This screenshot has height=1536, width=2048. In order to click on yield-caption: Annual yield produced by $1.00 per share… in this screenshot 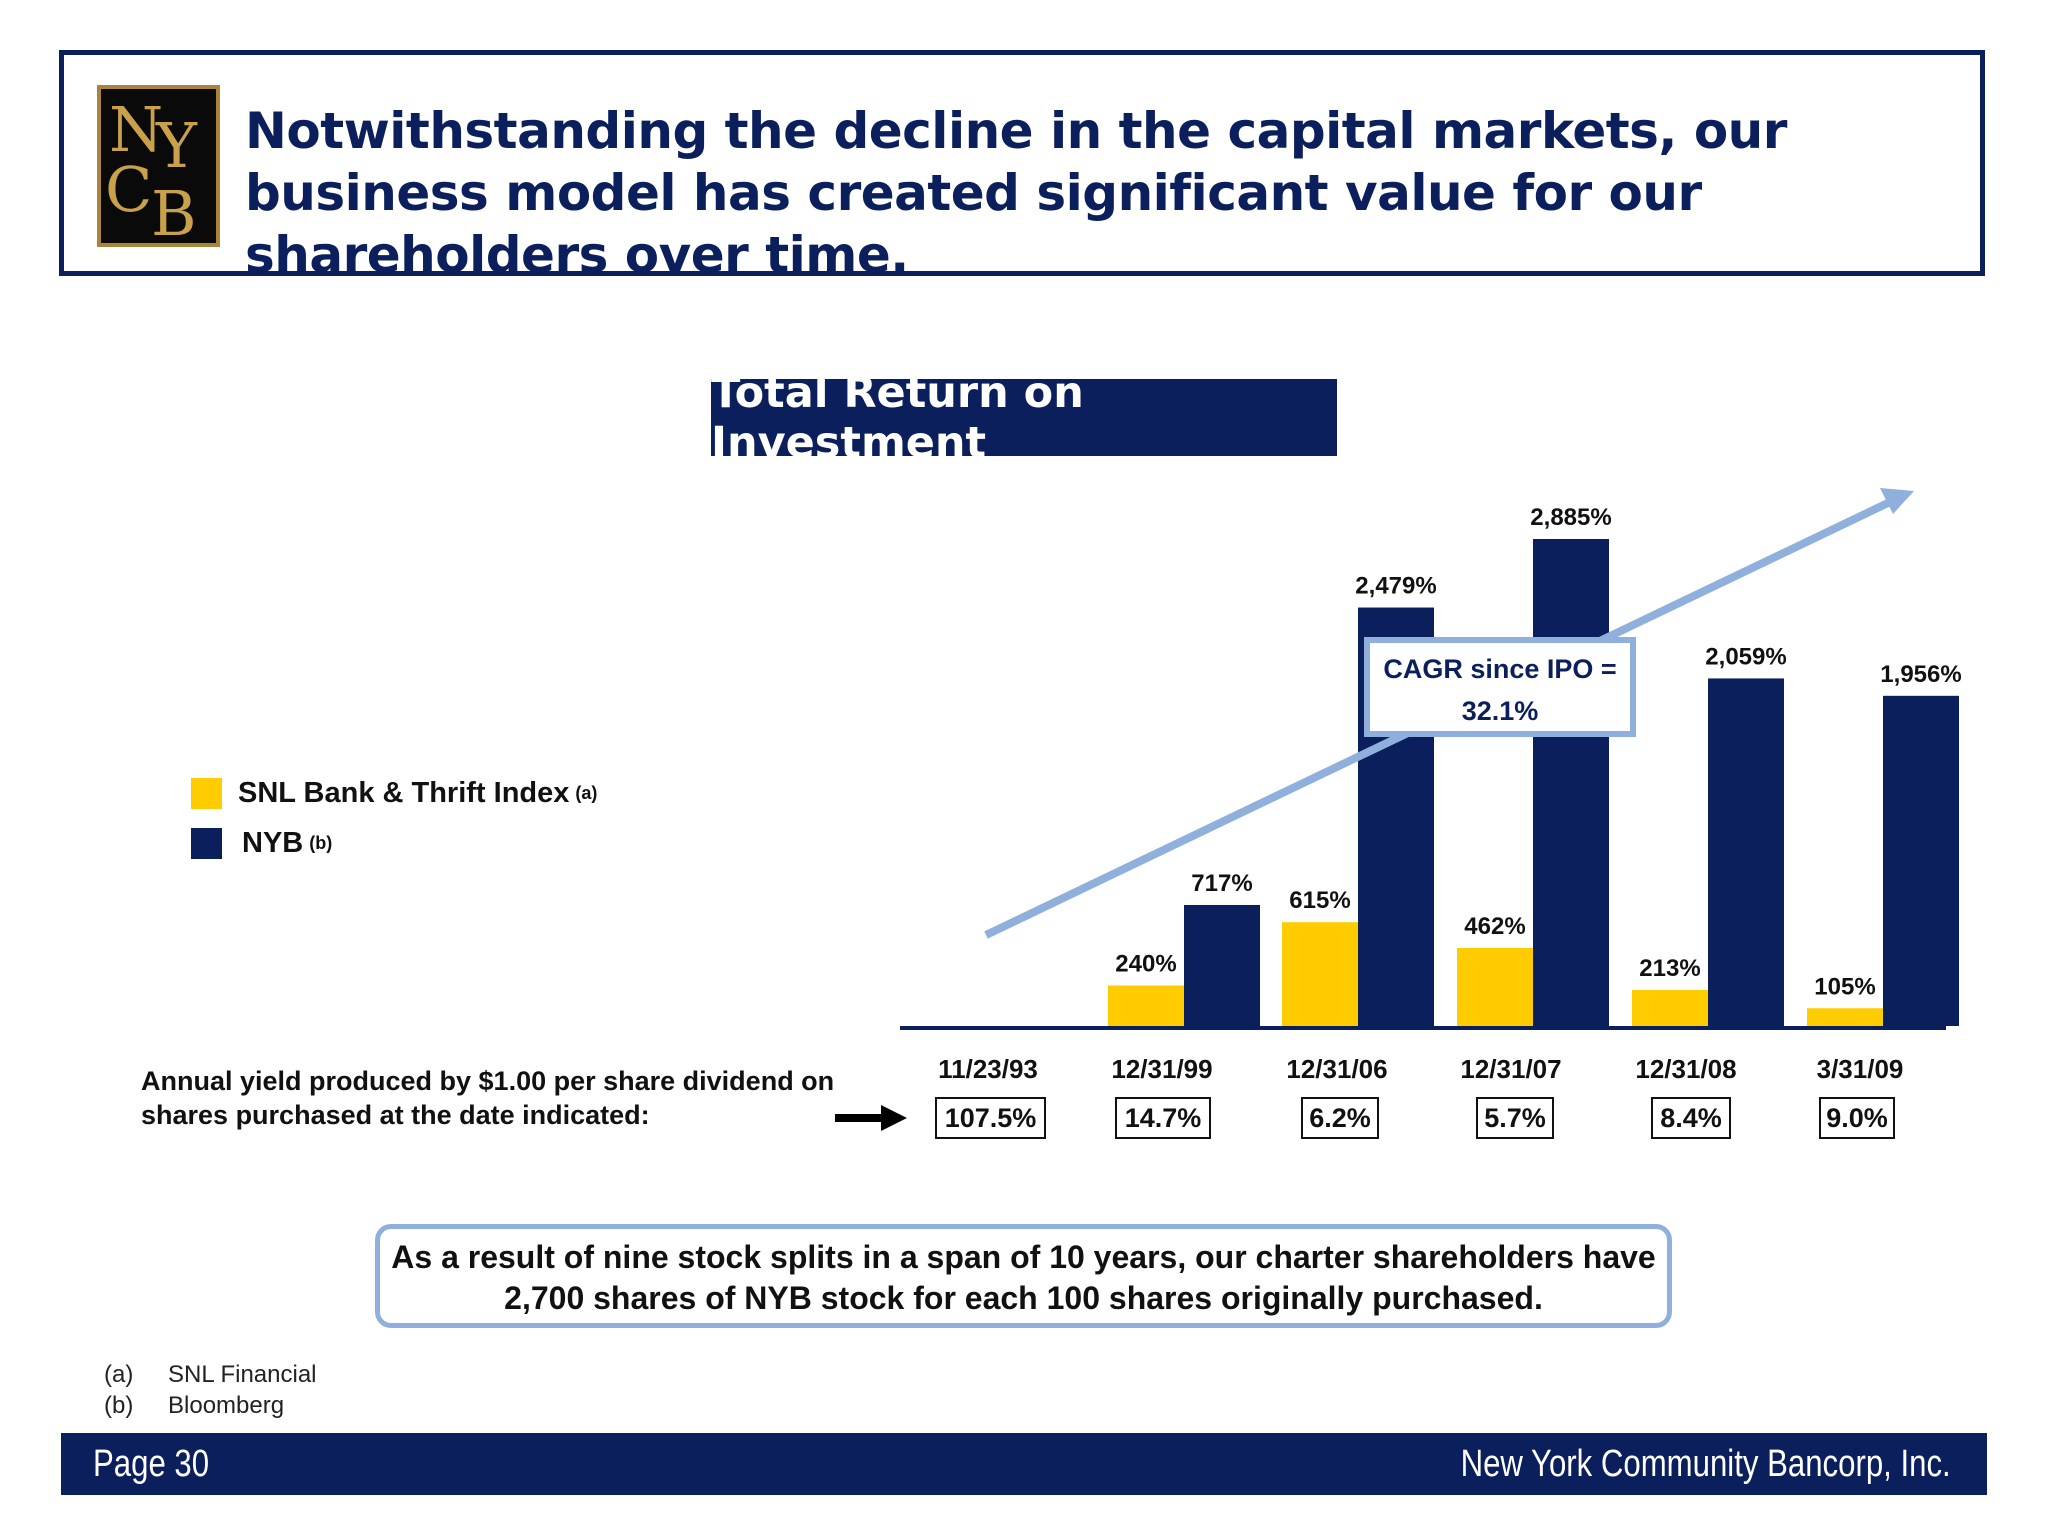, I will do `click(488, 1098)`.